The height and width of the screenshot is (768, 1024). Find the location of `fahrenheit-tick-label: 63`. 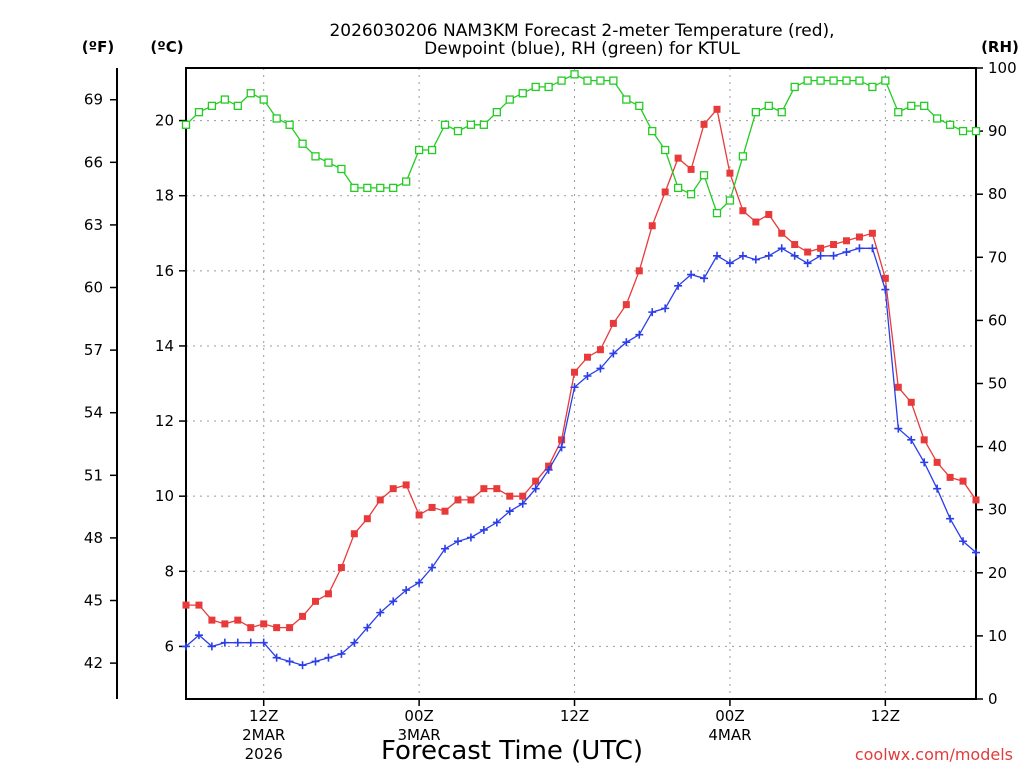

fahrenheit-tick-label: 63 is located at coordinates (93, 225).